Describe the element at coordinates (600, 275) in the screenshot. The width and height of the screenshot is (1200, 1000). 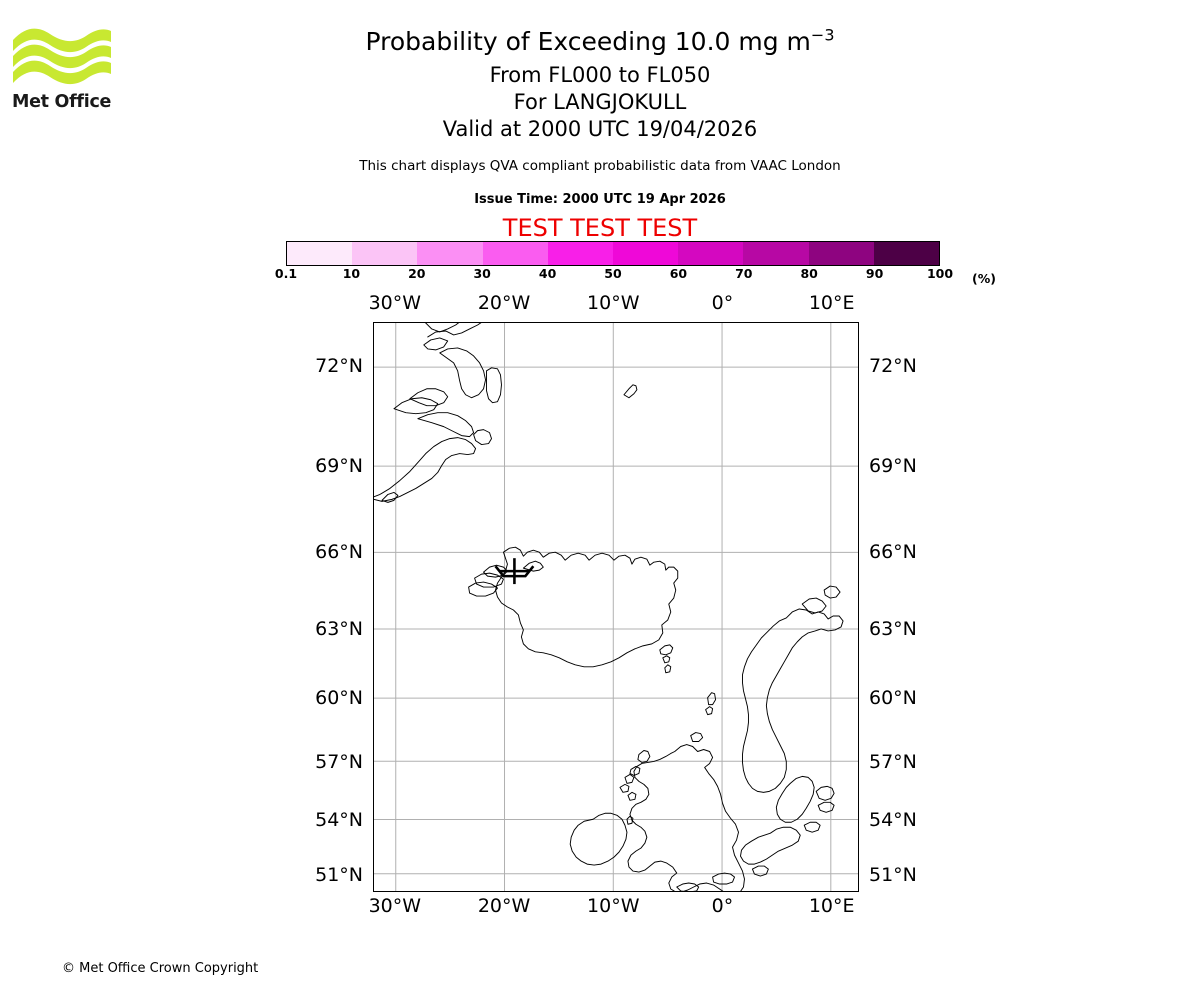
I see `colorbar-tick-labels: 0.1 10 20 30 40 50 60 70 80 90 100` at that location.